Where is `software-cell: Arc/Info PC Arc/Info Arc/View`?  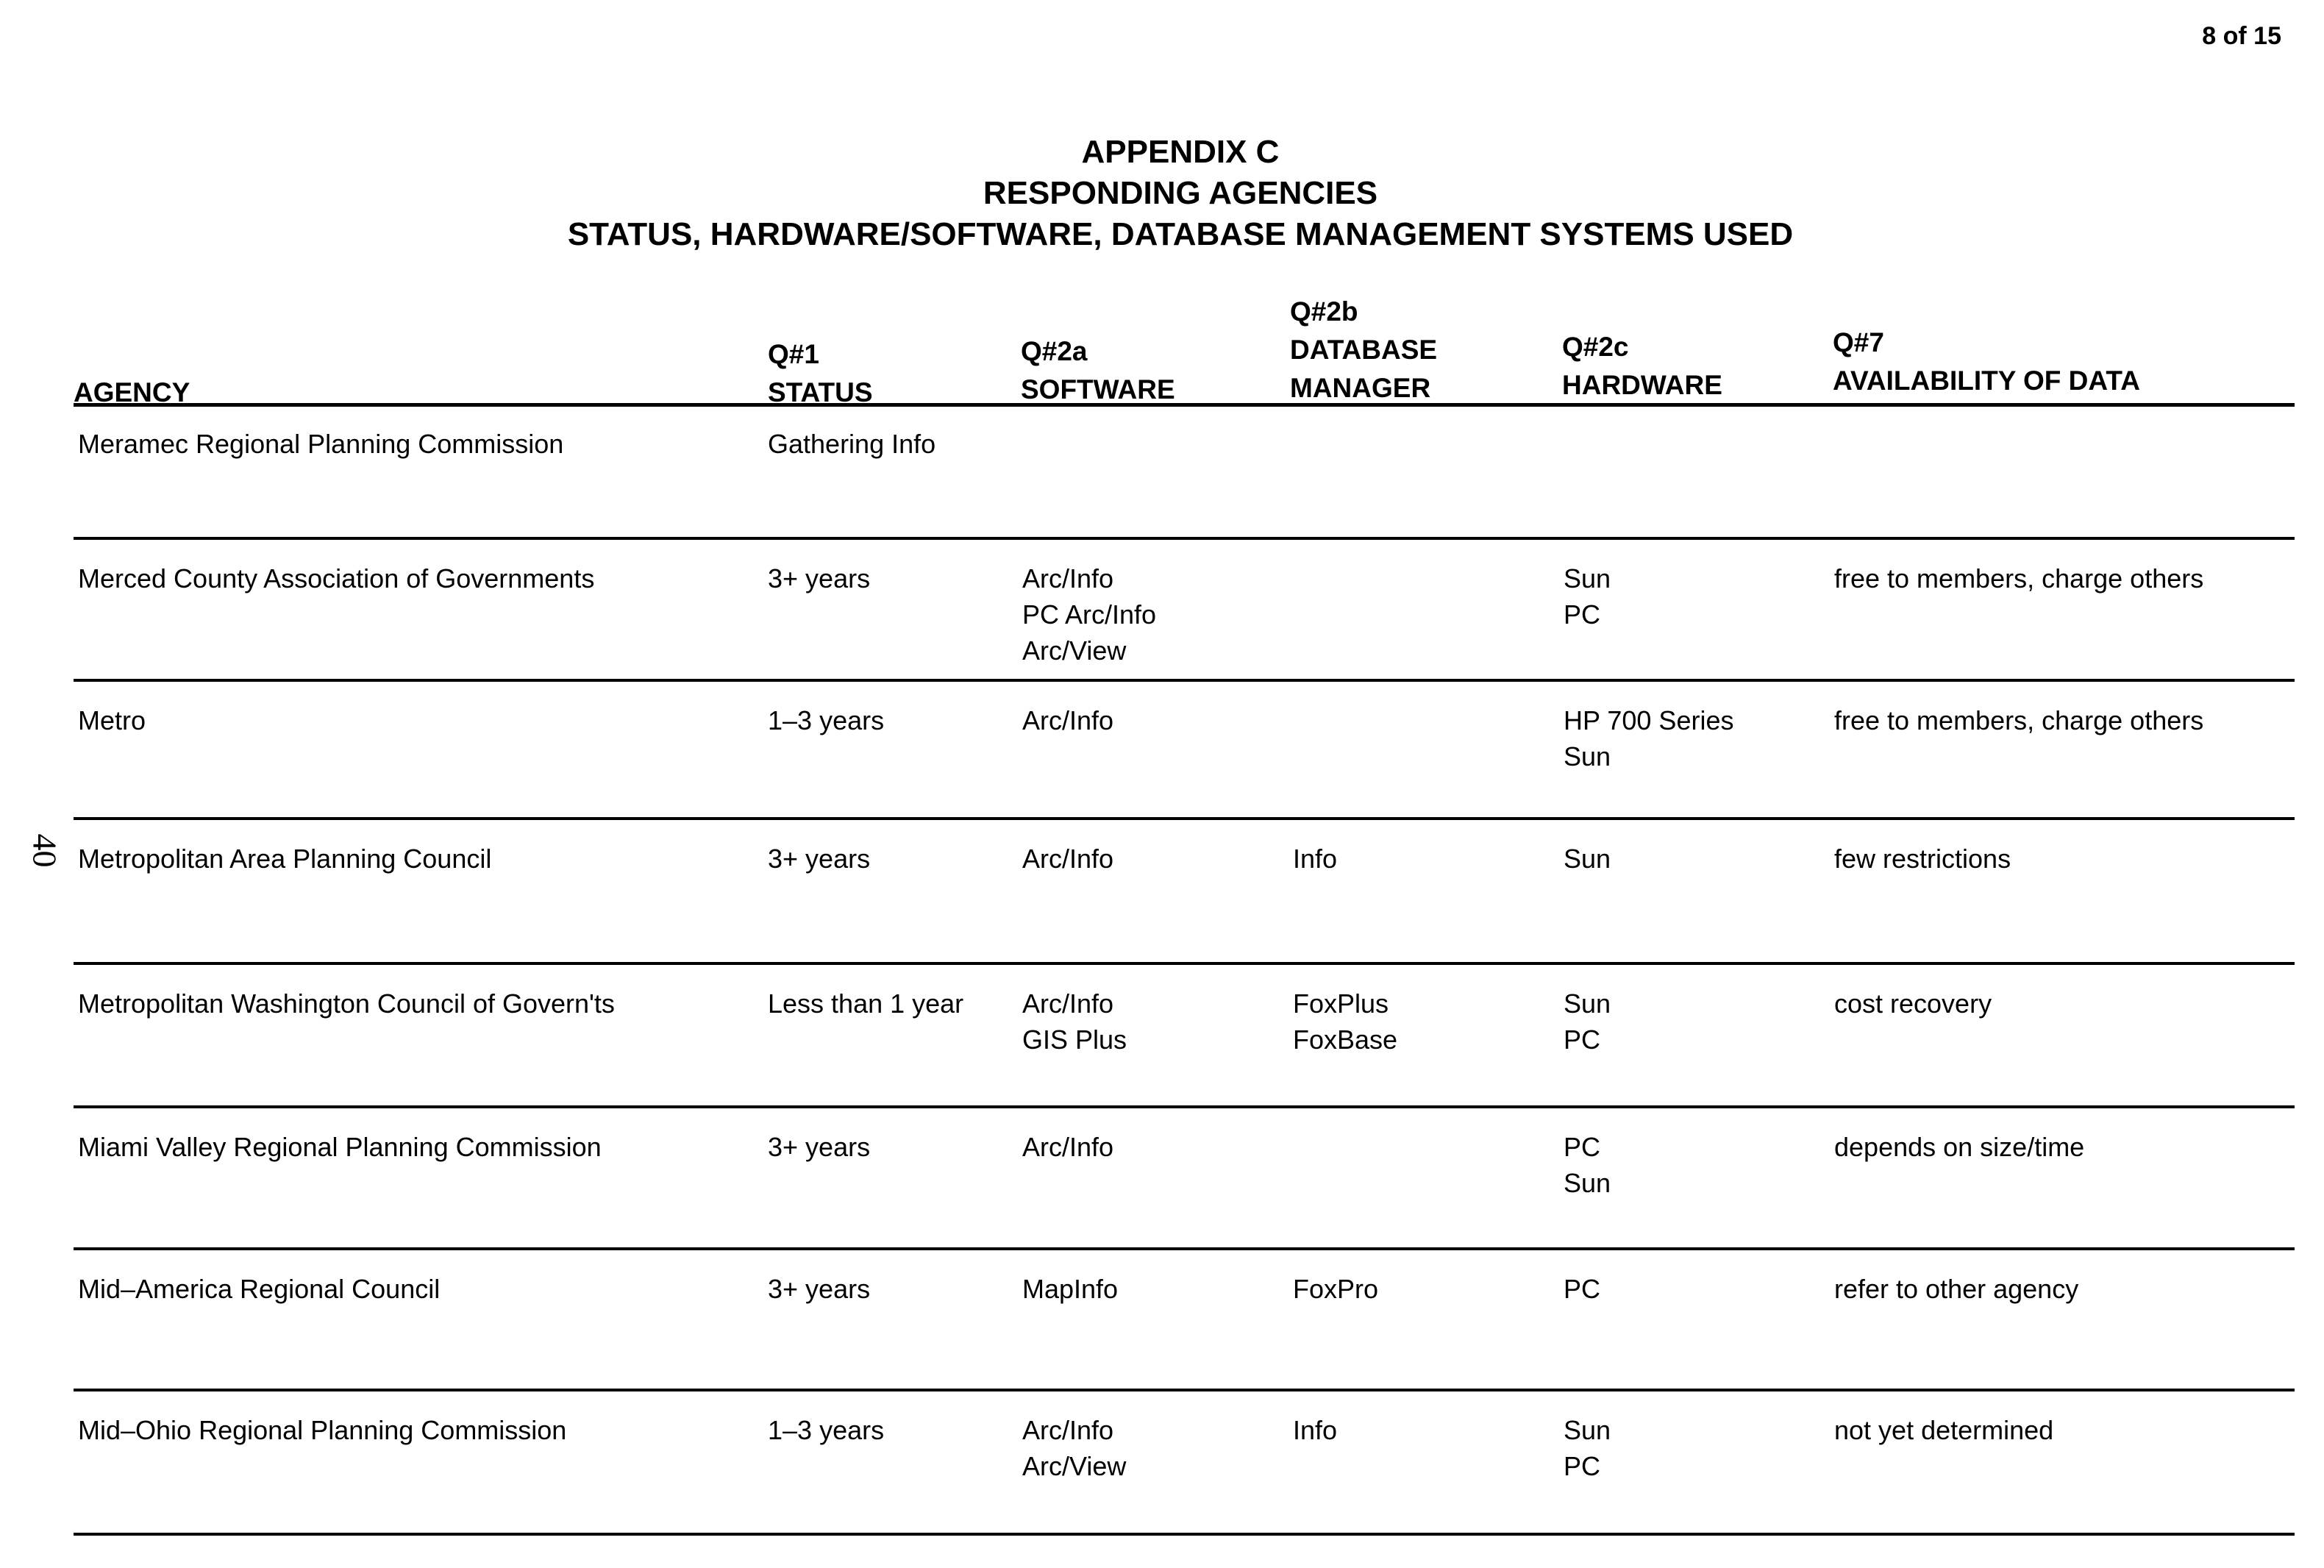
software-cell: Arc/Info PC Arc/Info Arc/View is located at coordinates (1089, 614).